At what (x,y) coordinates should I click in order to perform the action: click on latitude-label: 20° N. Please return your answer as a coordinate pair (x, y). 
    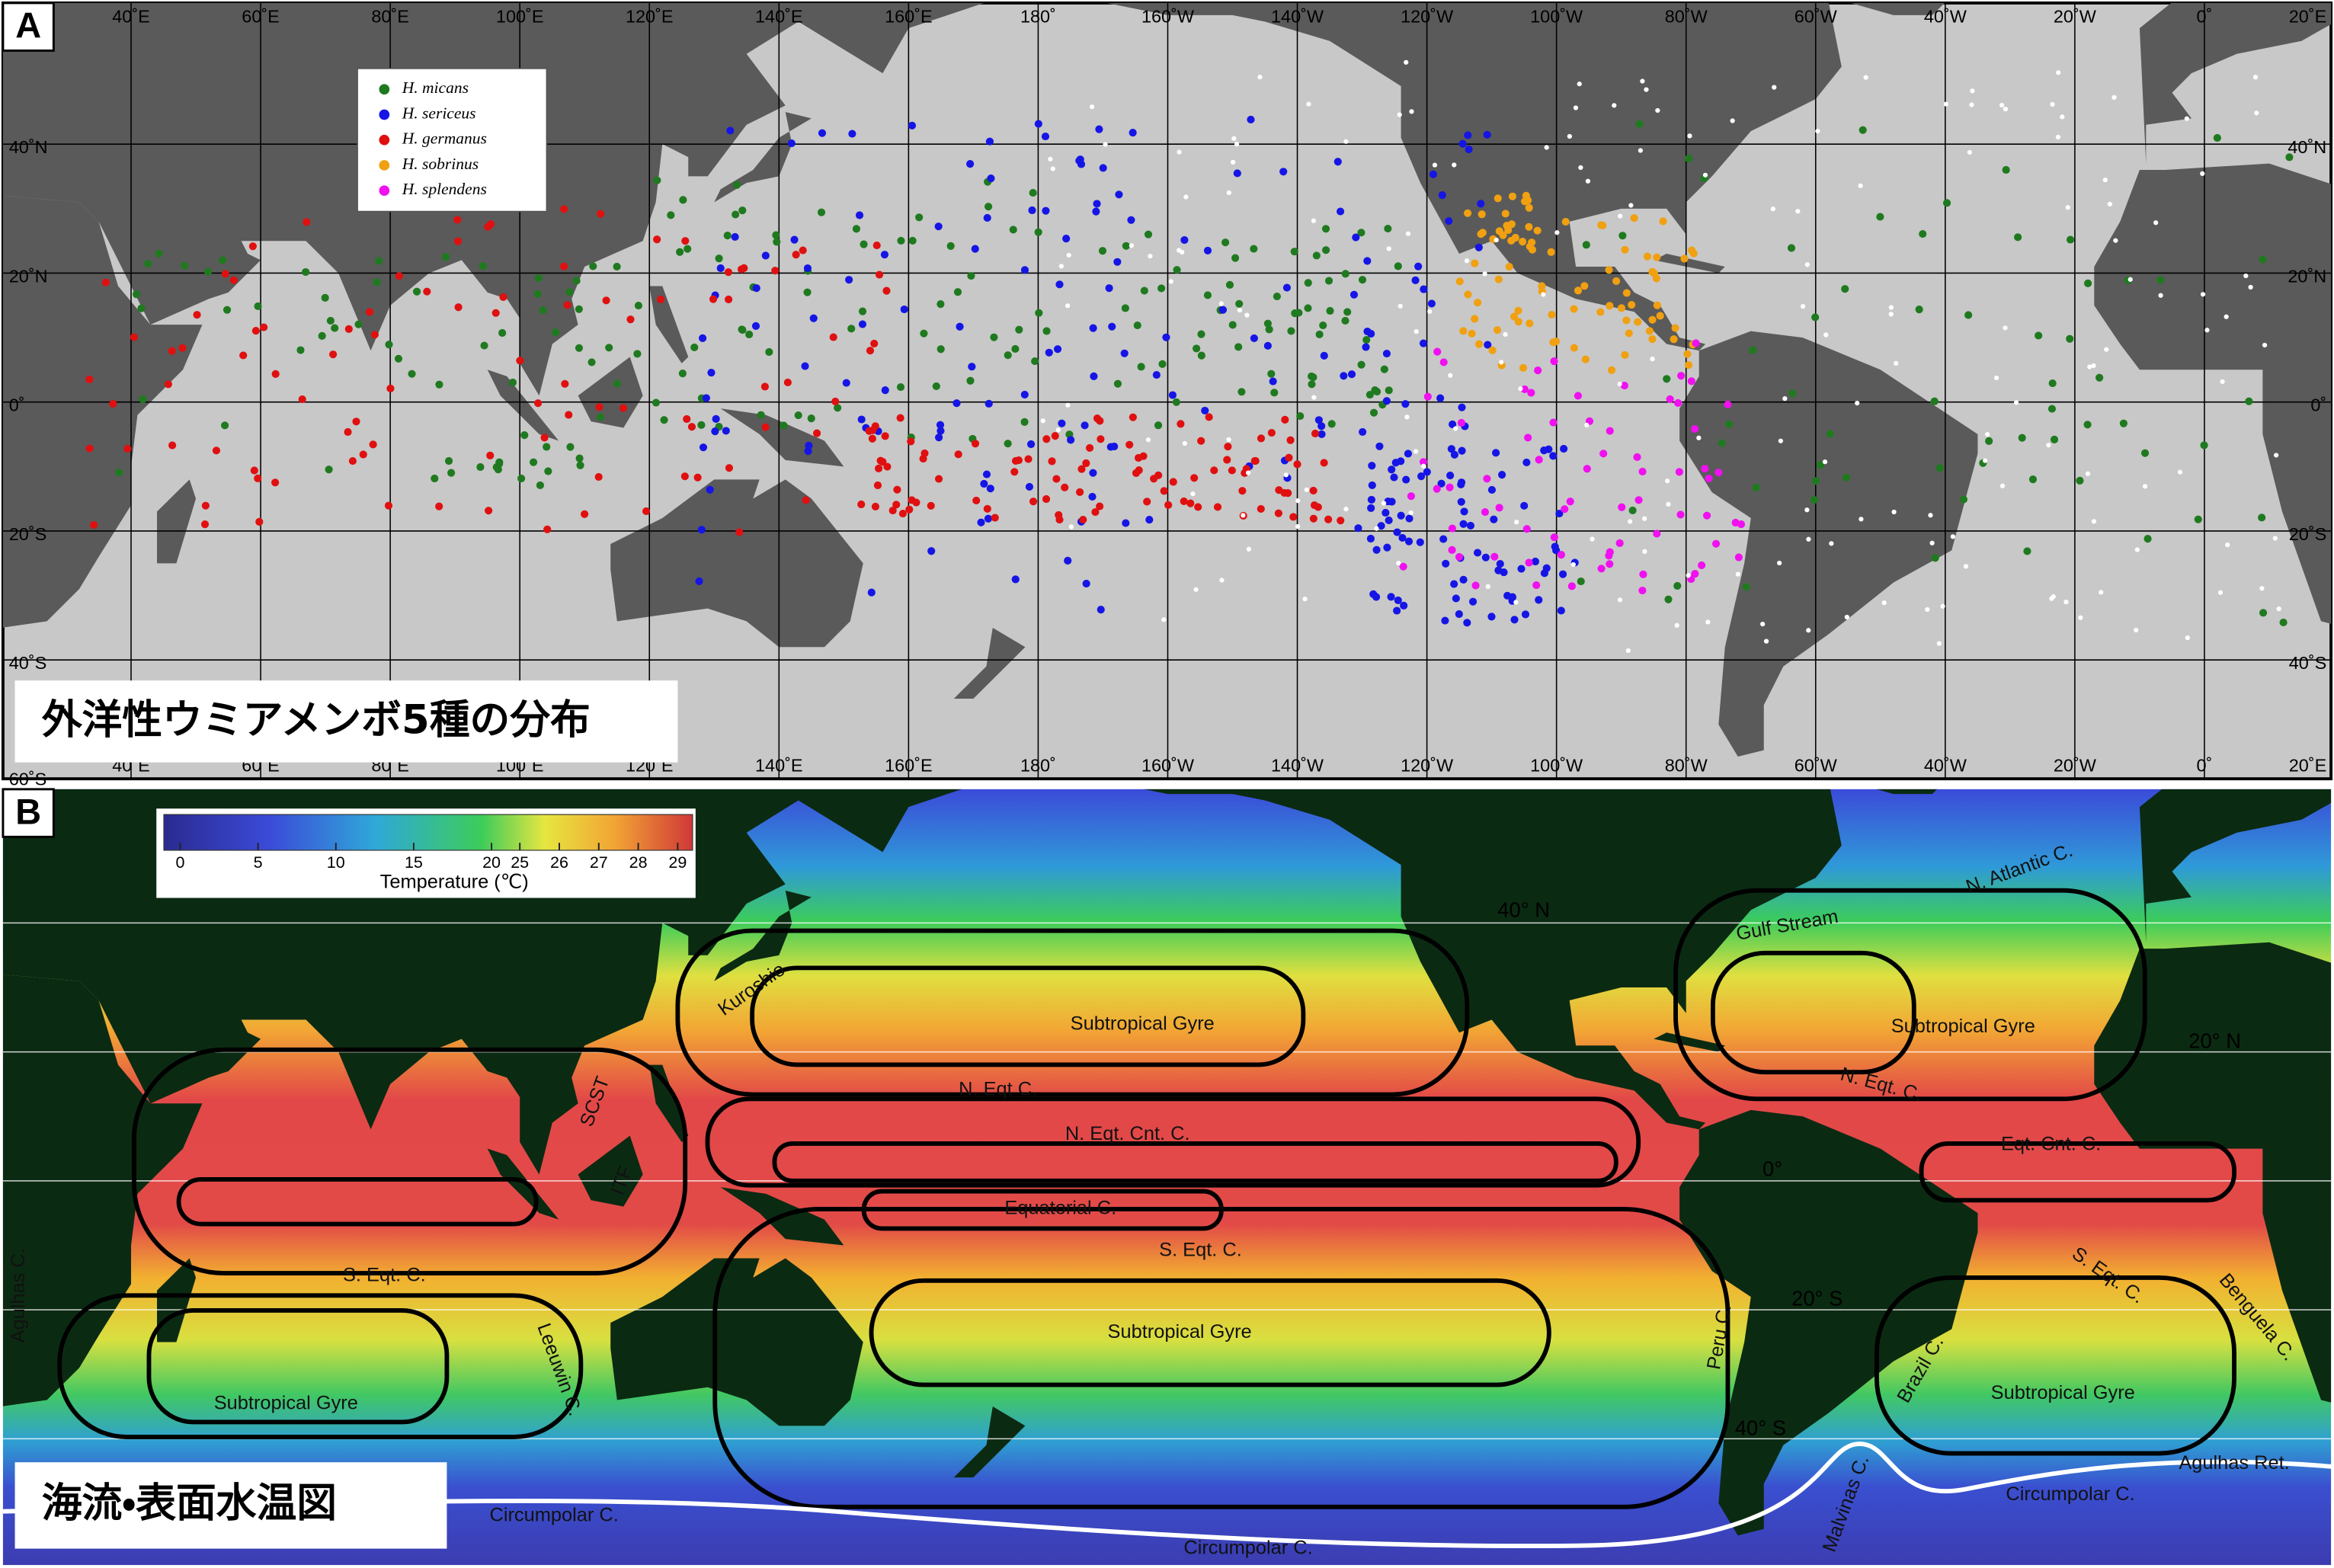
    Looking at the image, I should click on (2214, 1040).